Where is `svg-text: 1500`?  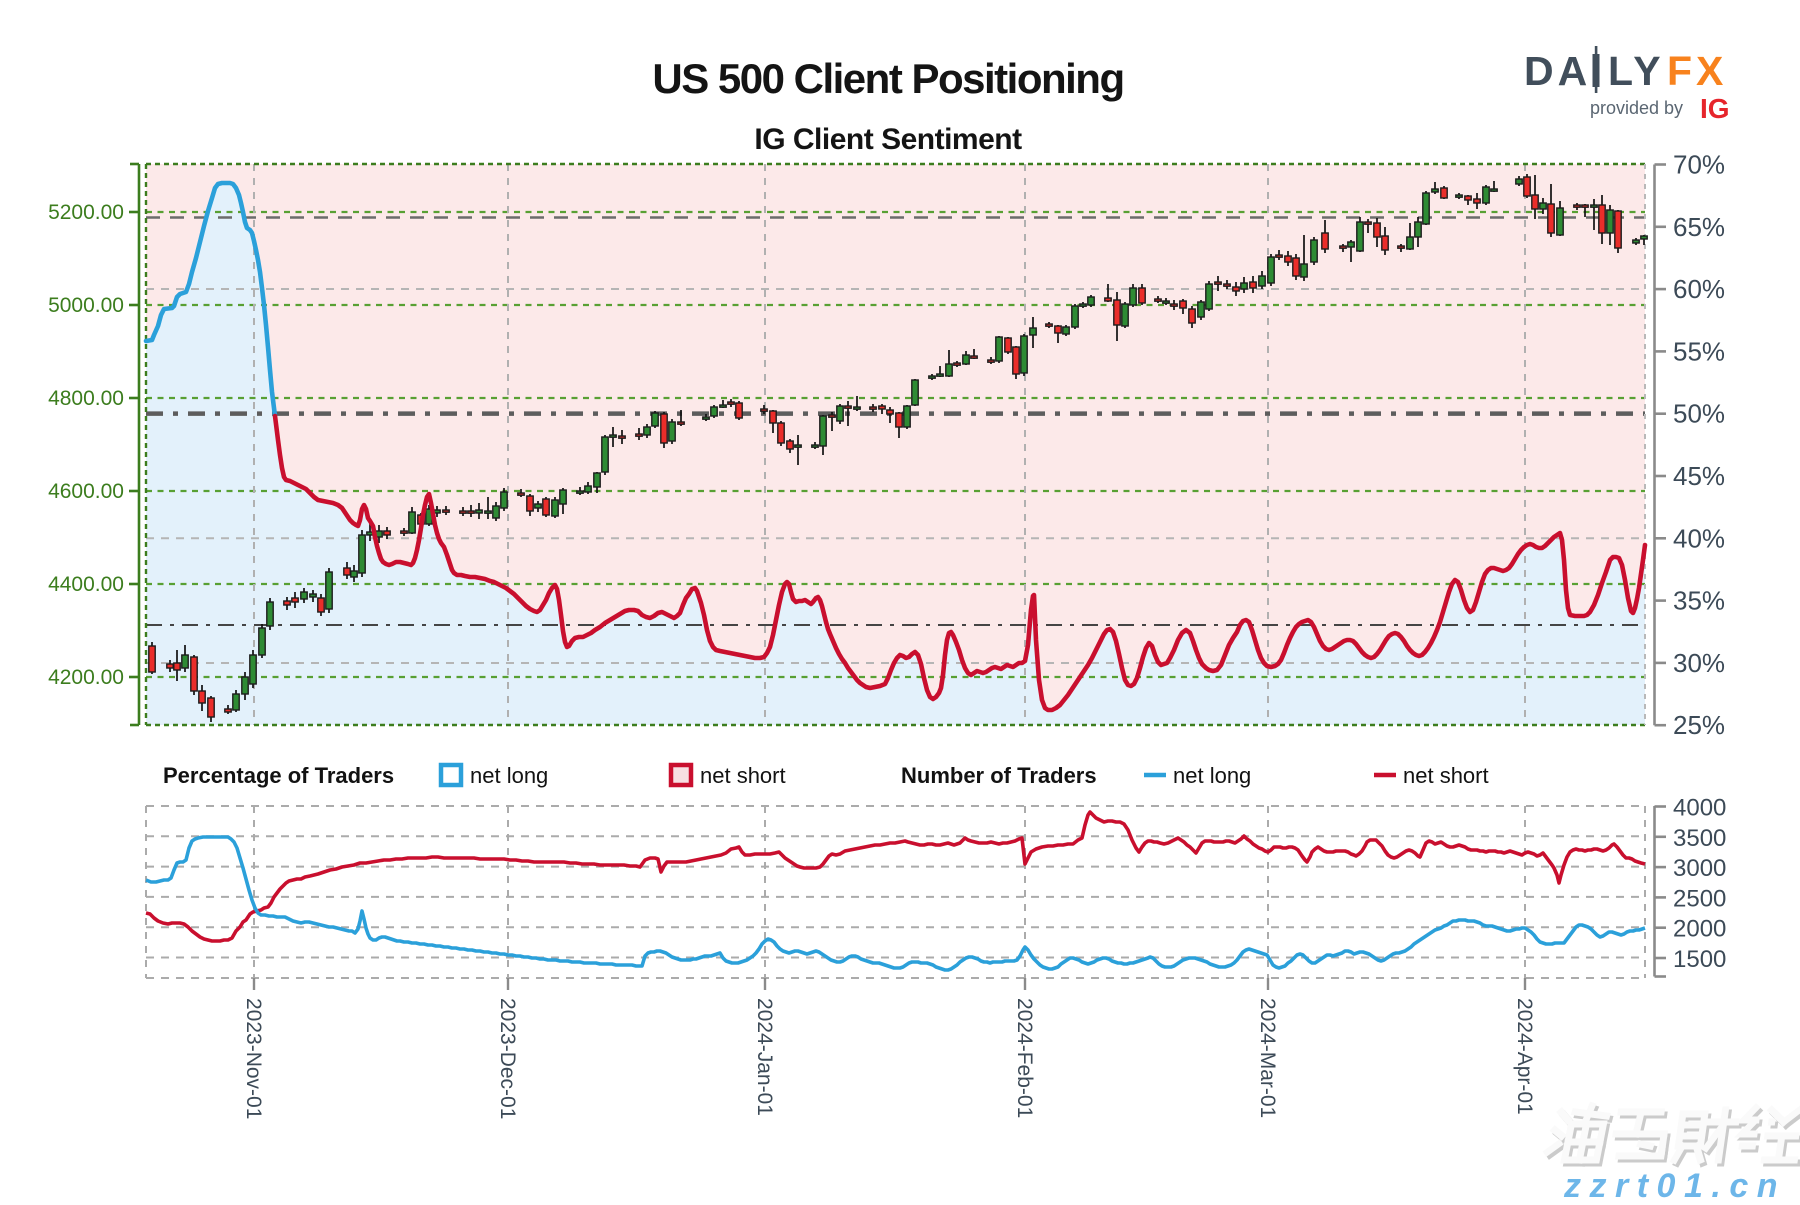
svg-text: 1500 is located at coordinates (1699, 959).